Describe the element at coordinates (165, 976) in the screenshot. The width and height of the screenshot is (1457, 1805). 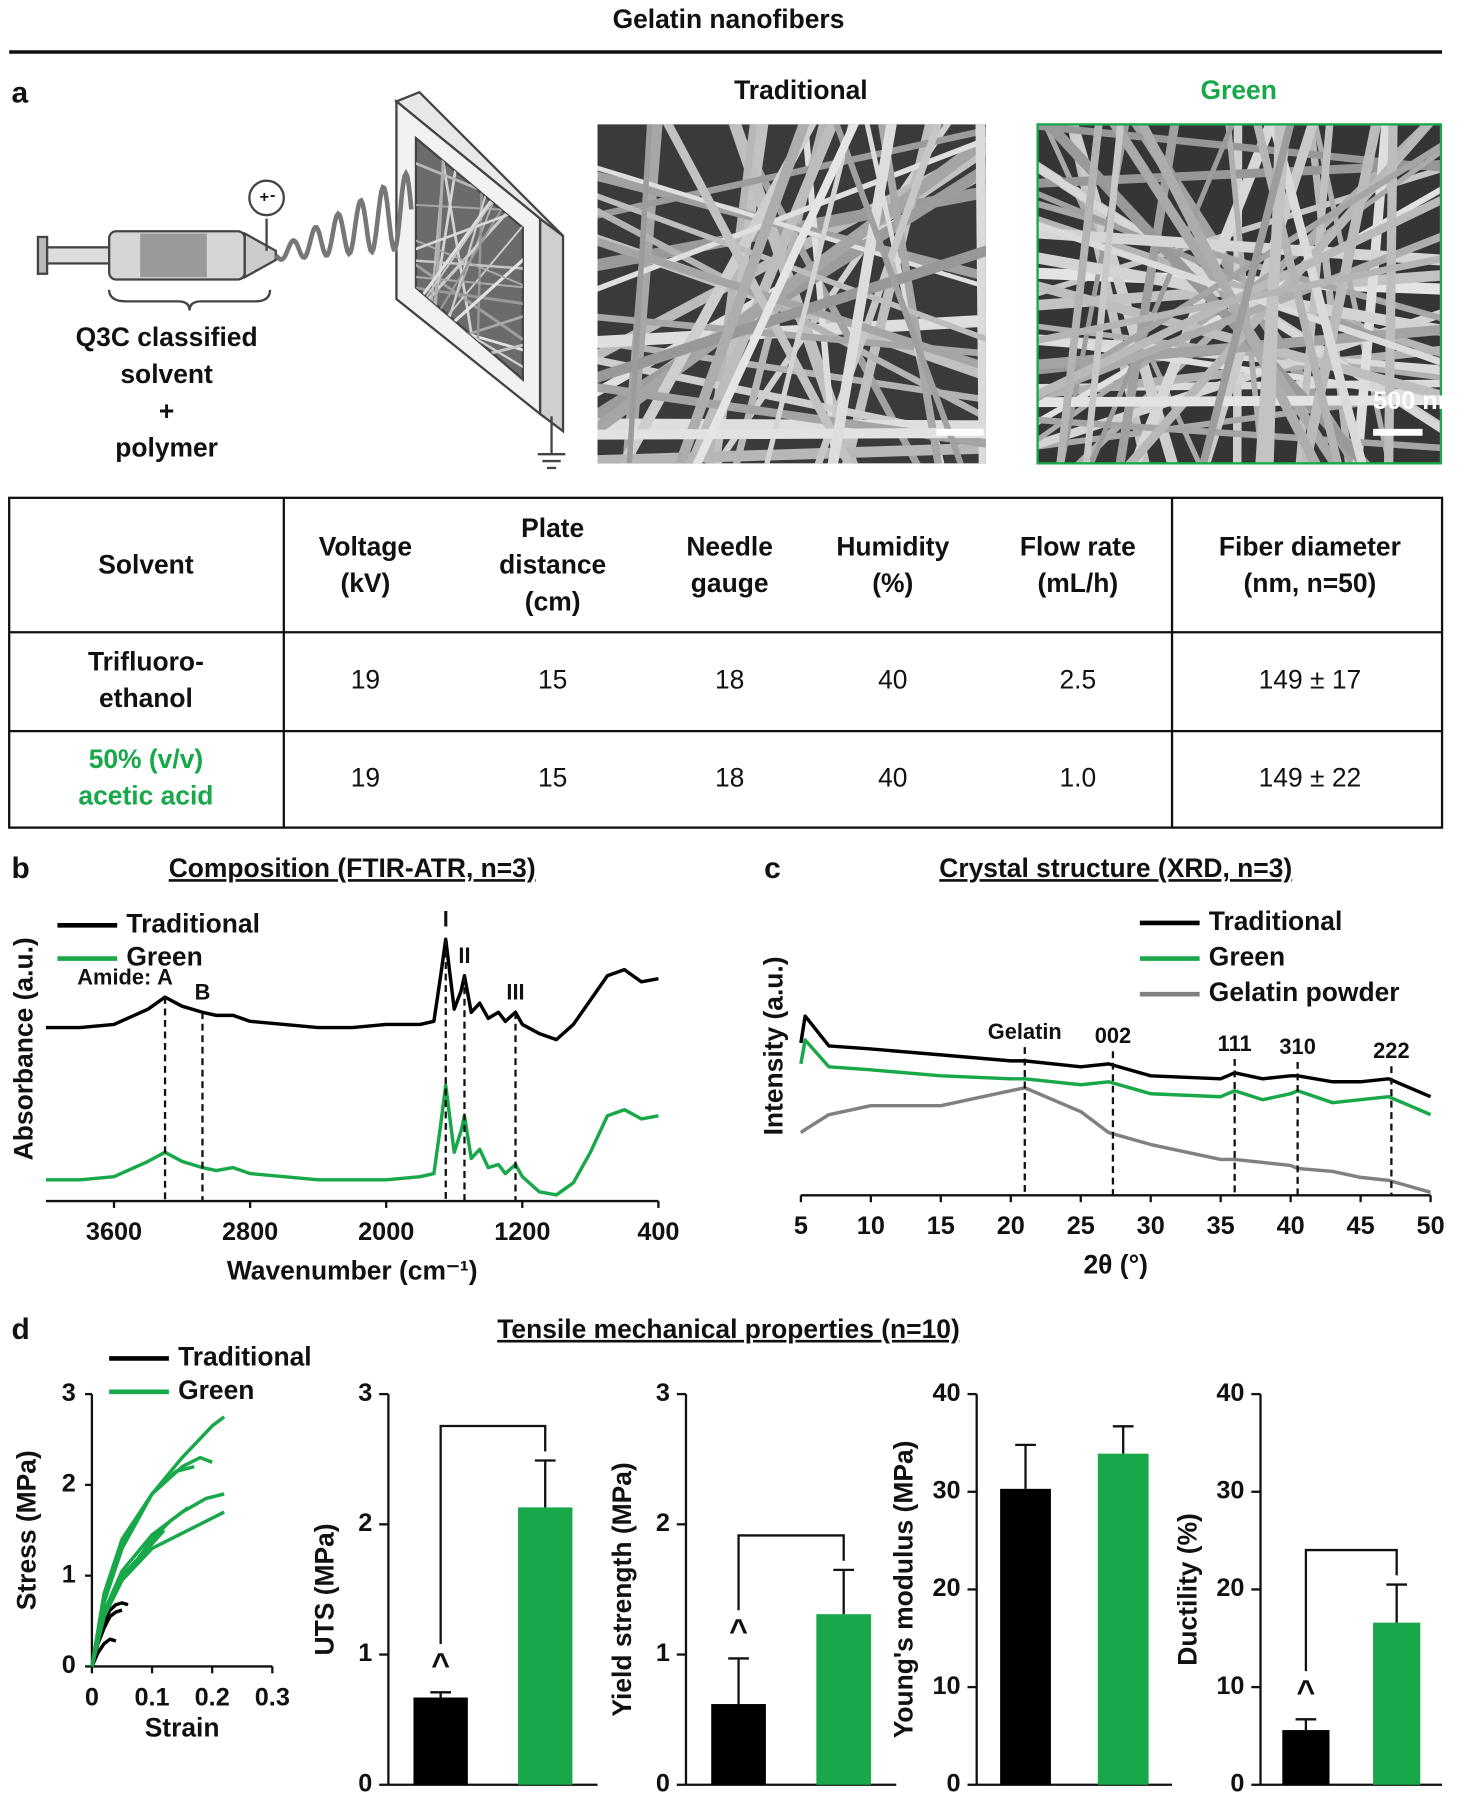
I see `marker-label: A` at that location.